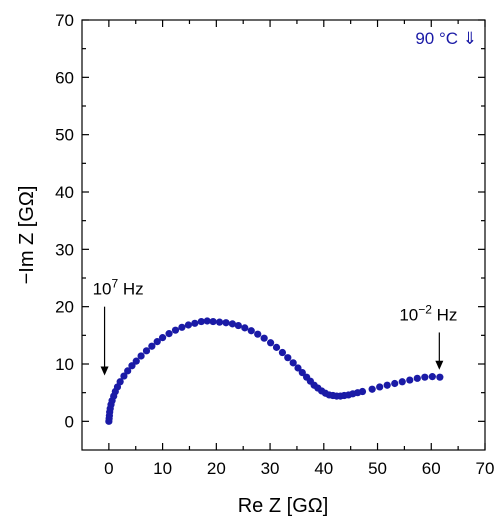 The image size is (501, 519). What do you see at coordinates (428, 313) in the screenshot?
I see `frequency-annotation-label: 10−2 Hz` at bounding box center [428, 313].